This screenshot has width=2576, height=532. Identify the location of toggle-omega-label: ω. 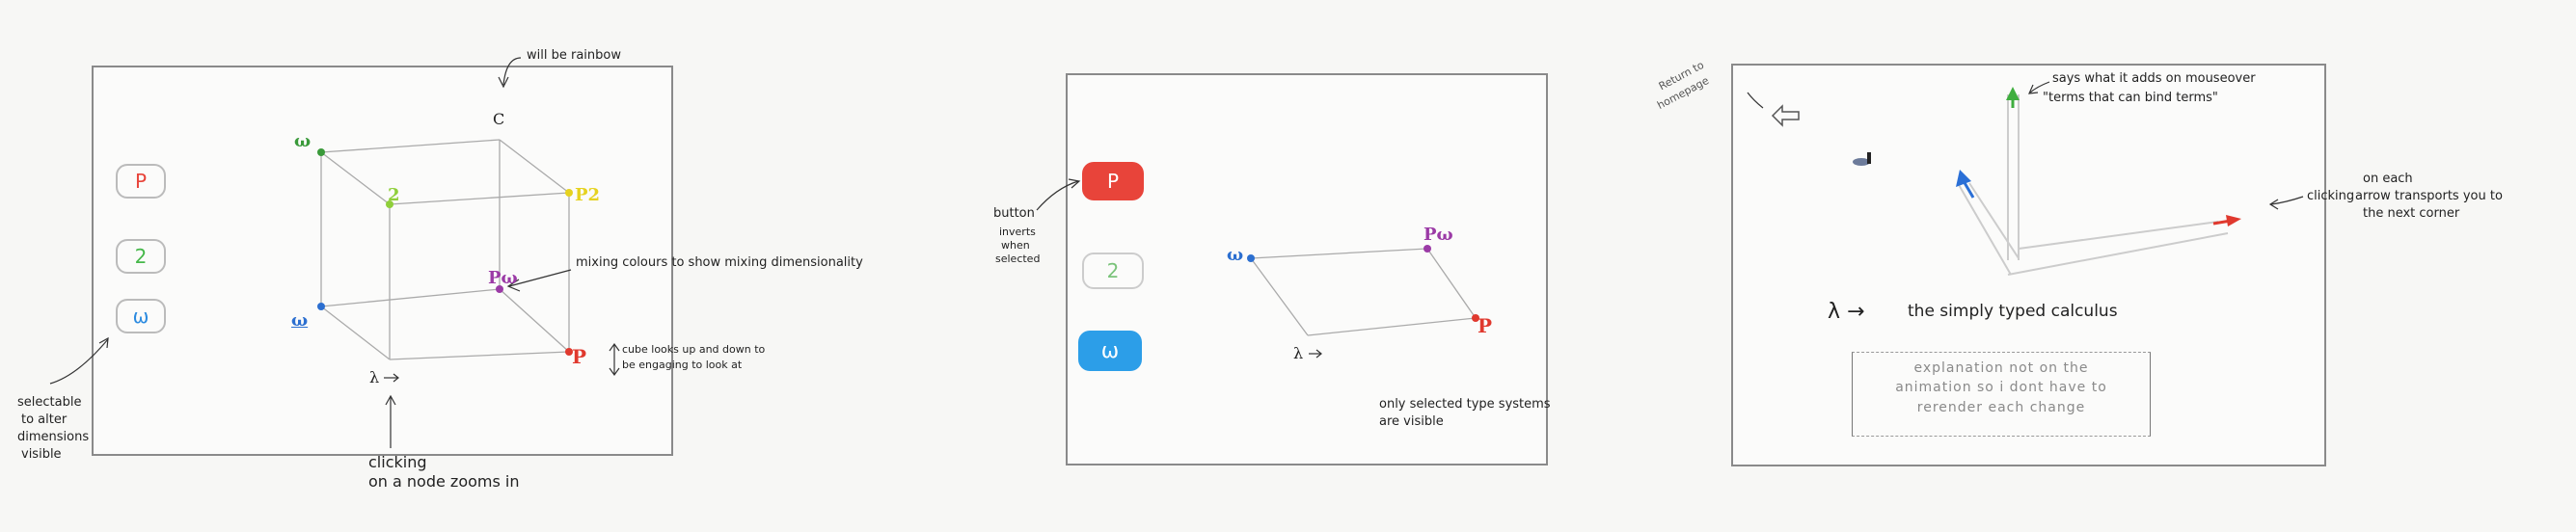
(140, 316).